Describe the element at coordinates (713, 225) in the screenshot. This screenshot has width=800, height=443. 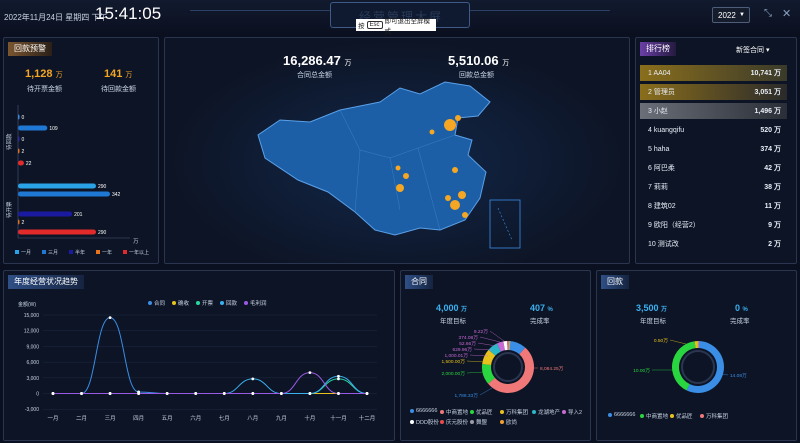
I see `ranking-row: 9 欧阳（经营2） 9 万` at that location.